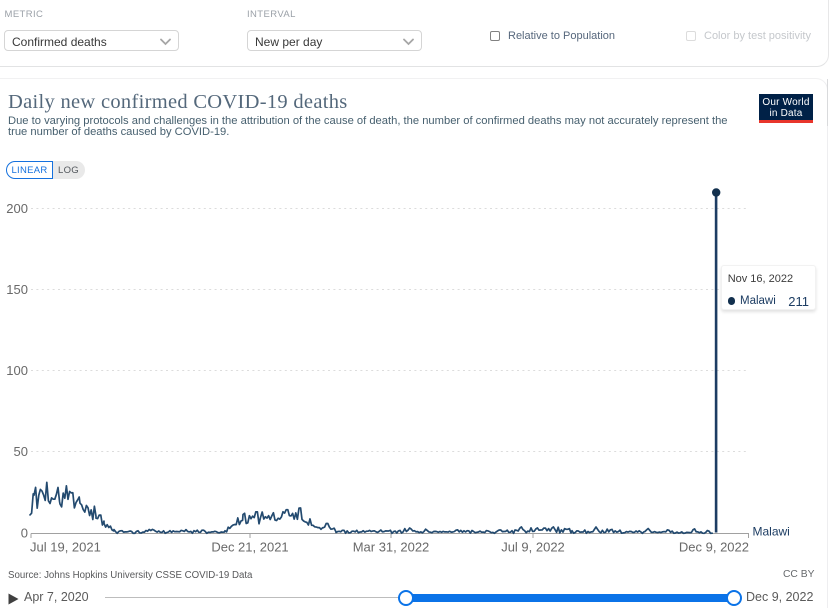 Image resolution: width=836 pixels, height=608 pixels. I want to click on svg-text: Jul 19, 2021, so click(65, 547).